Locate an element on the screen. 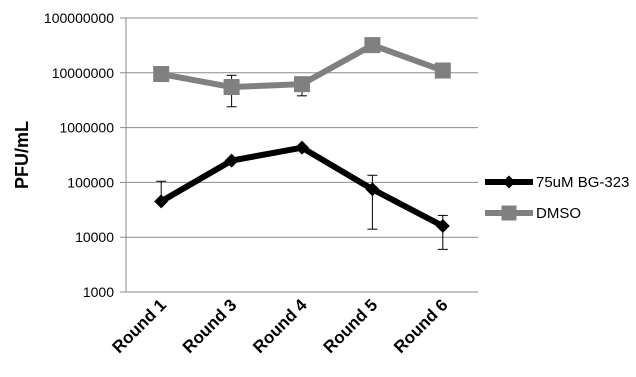 The width and height of the screenshot is (636, 377). y-tick-label: 100000 is located at coordinates (90, 182).